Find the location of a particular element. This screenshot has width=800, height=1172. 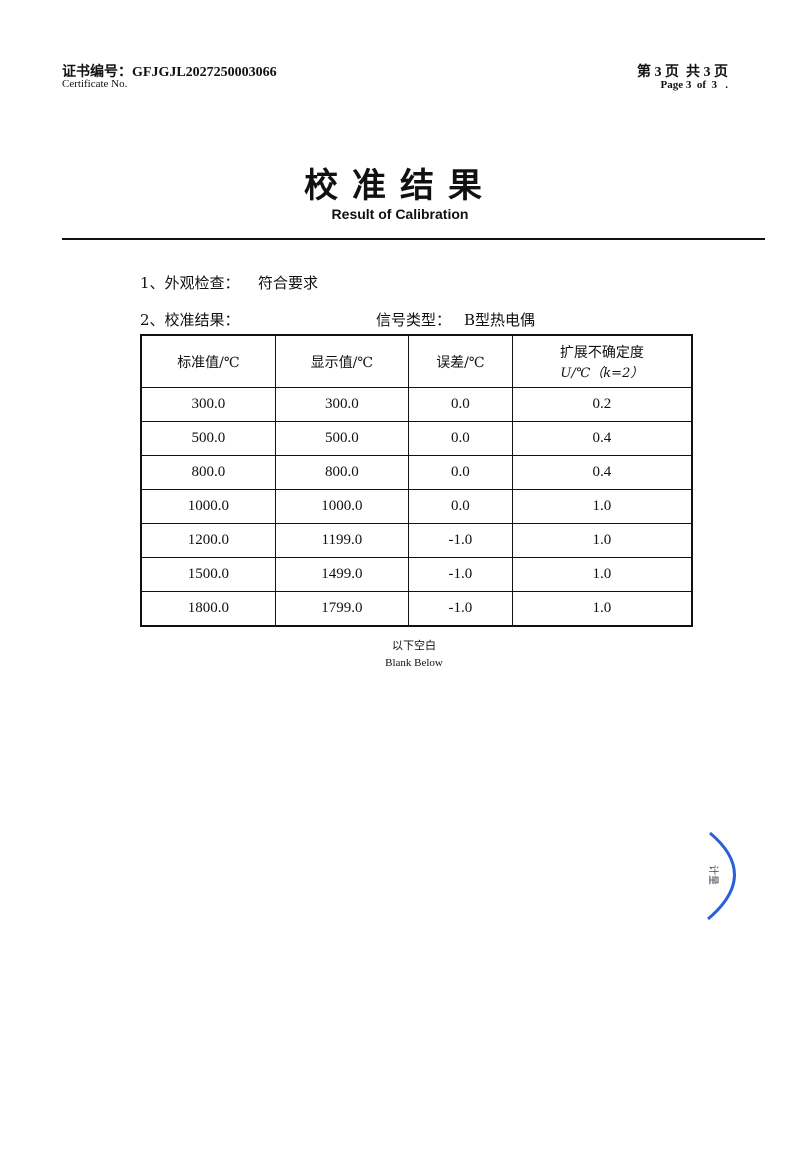

certificate-number: 证书编号：GFJGJL2027250003066 is located at coordinates (169, 71).